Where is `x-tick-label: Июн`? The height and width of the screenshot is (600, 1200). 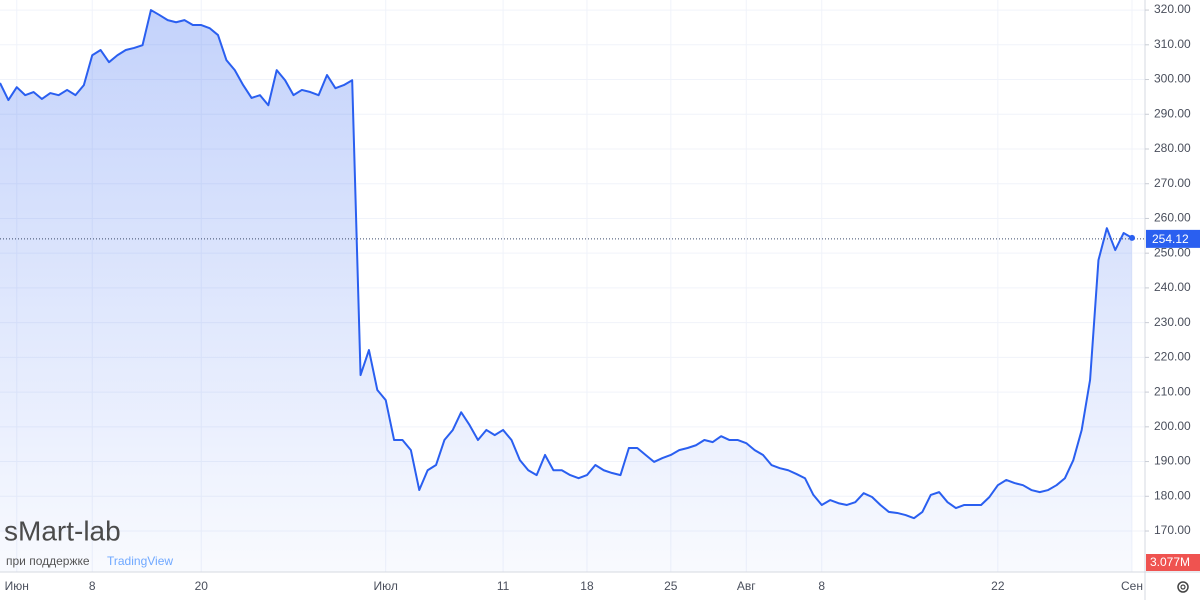 x-tick-label: Июн is located at coordinates (17, 586).